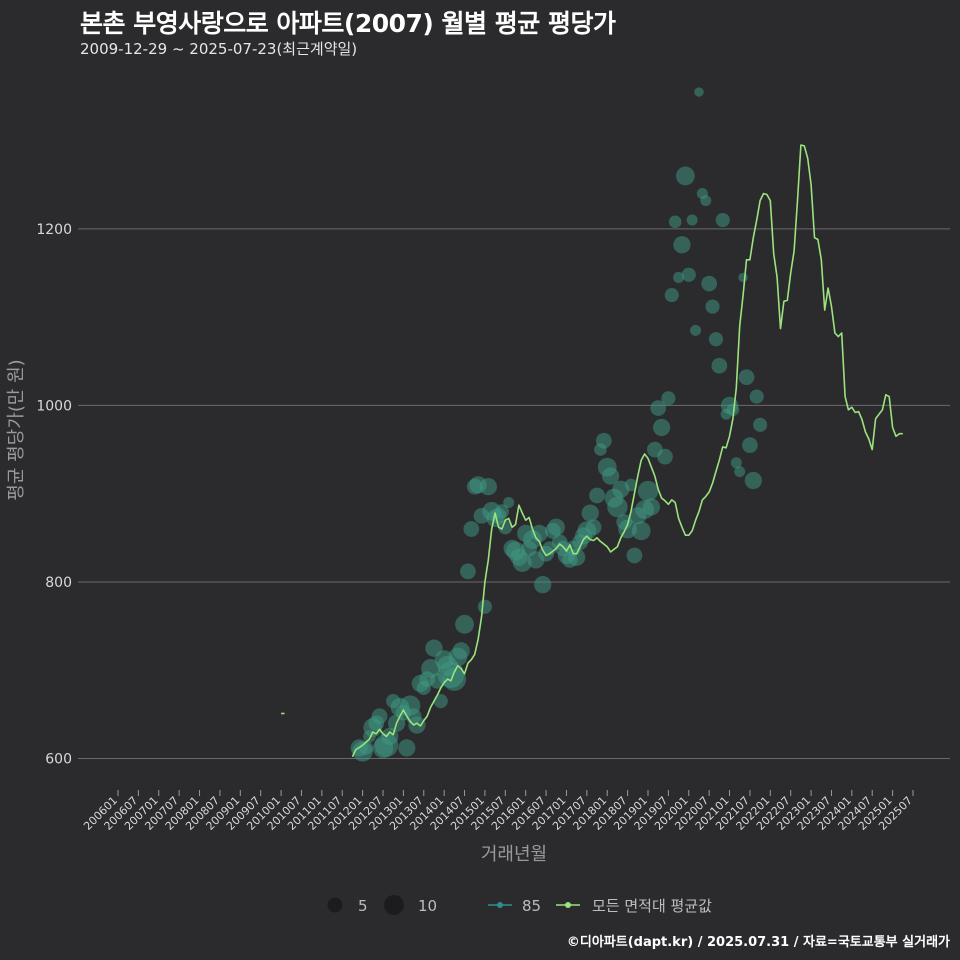 The height and width of the screenshot is (960, 960). I want to click on legend: 5 10 85 모든 면적대 평균값, so click(519, 905).